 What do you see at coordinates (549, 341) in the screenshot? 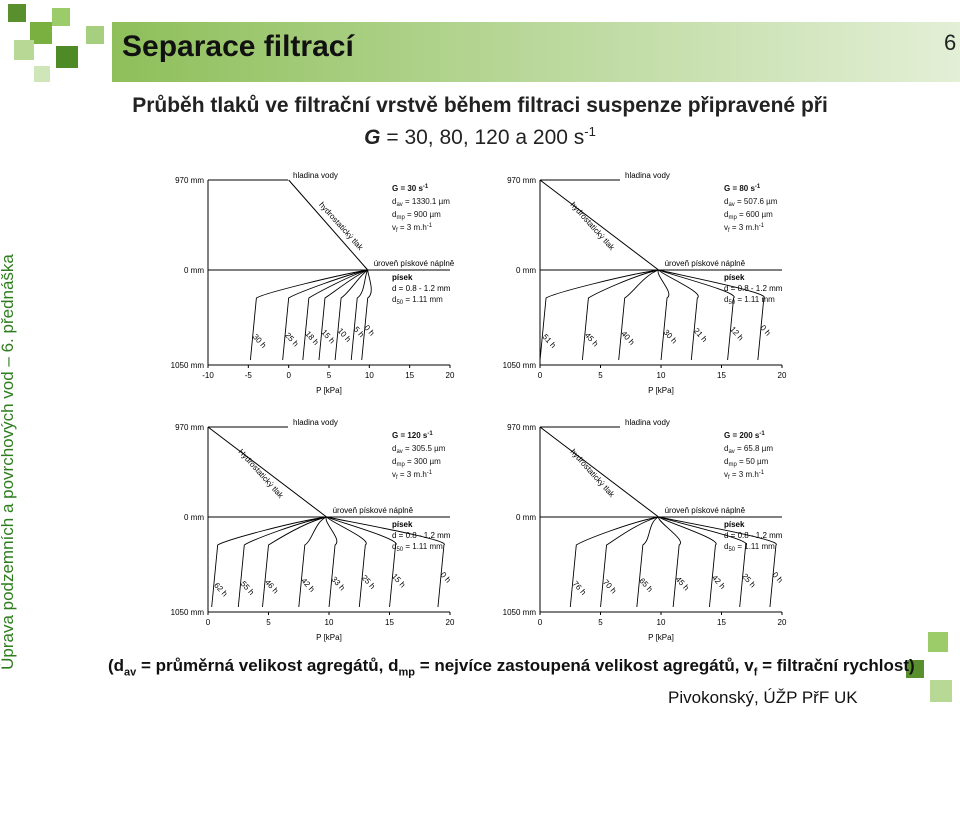
I see `curve-label: 51 h` at bounding box center [549, 341].